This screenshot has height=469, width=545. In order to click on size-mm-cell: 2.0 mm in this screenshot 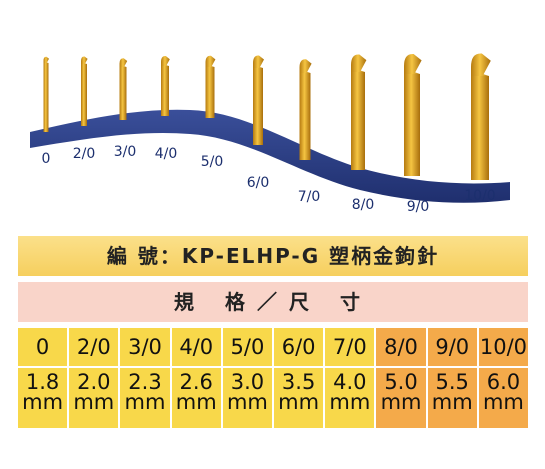, I will do `click(94, 398)`.